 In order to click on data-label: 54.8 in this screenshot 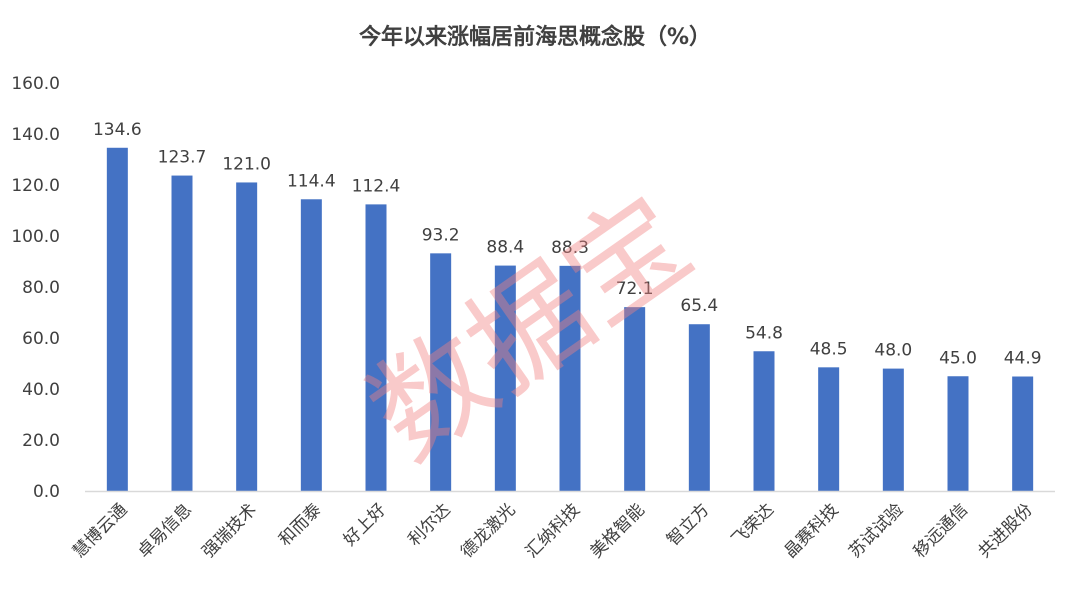, I will do `click(764, 333)`.